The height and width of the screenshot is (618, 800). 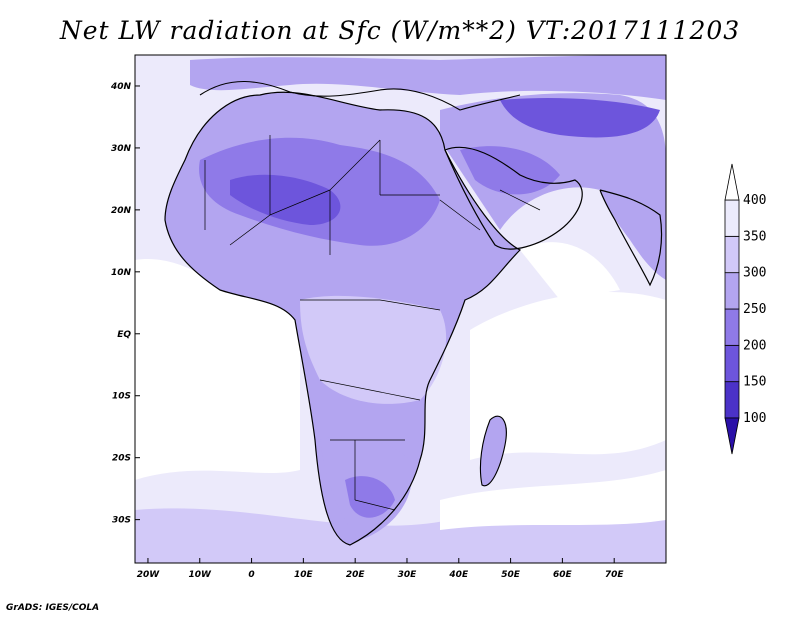 I want to click on madagascar, so click(x=493, y=451).